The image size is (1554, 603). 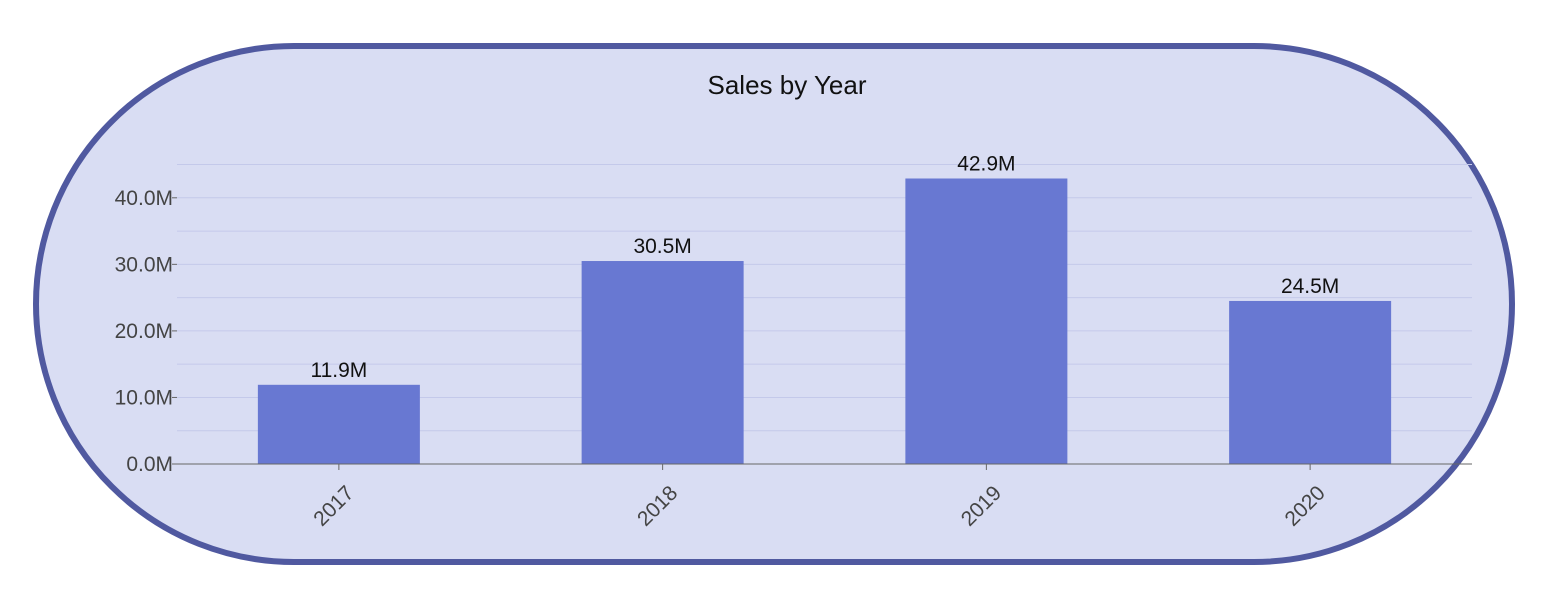 I want to click on y-tick-label: 20.0M, so click(x=144, y=331).